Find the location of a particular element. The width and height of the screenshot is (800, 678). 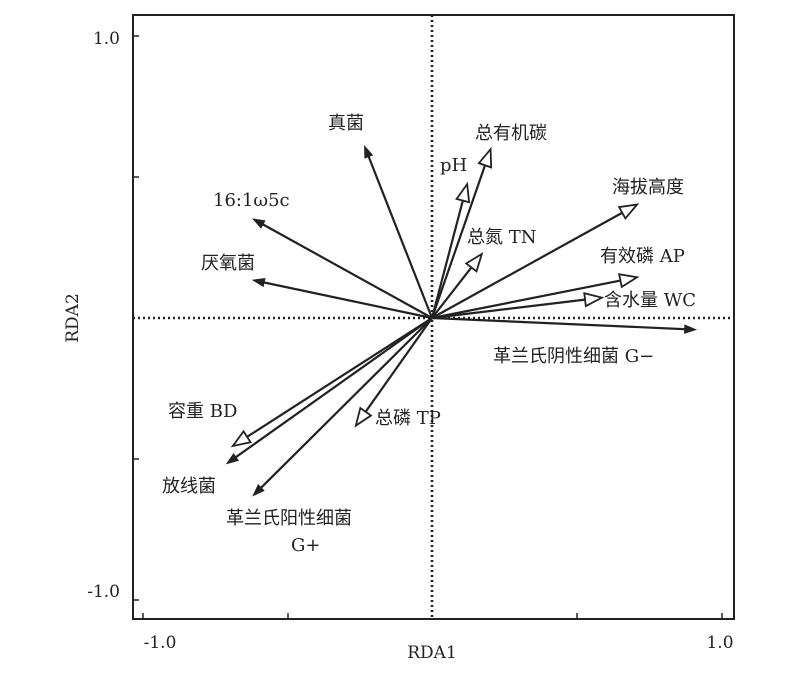

label-gram-positive: 革兰氏阳性细菌 G+ is located at coordinates (292, 532).